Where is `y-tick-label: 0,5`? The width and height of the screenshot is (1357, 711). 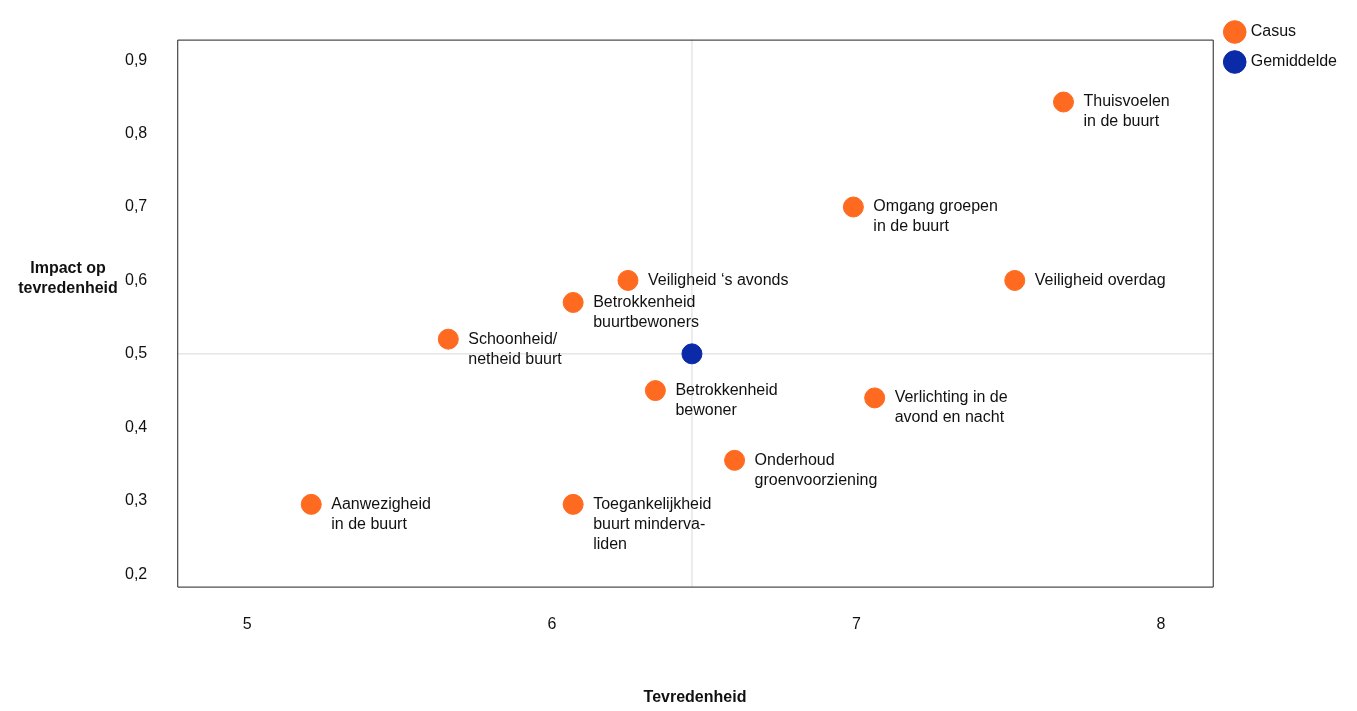
y-tick-label: 0,5 is located at coordinates (136, 353).